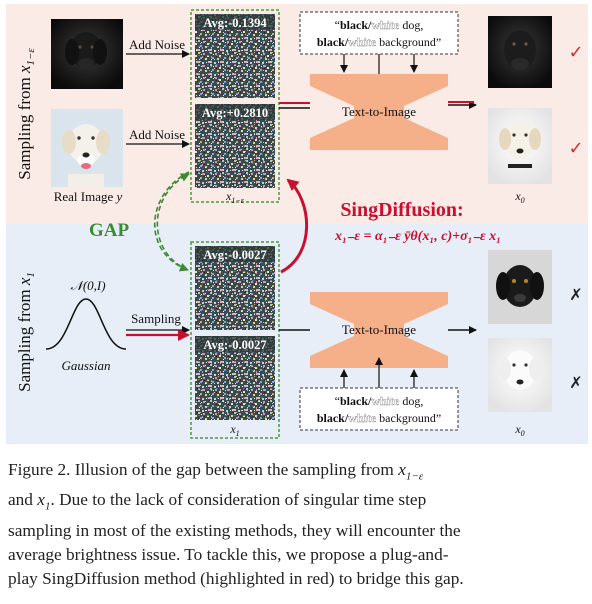 The image size is (592, 604). What do you see at coordinates (87, 285) in the screenshot?
I see `gaussian-formula: 𝒩(0,I)` at bounding box center [87, 285].